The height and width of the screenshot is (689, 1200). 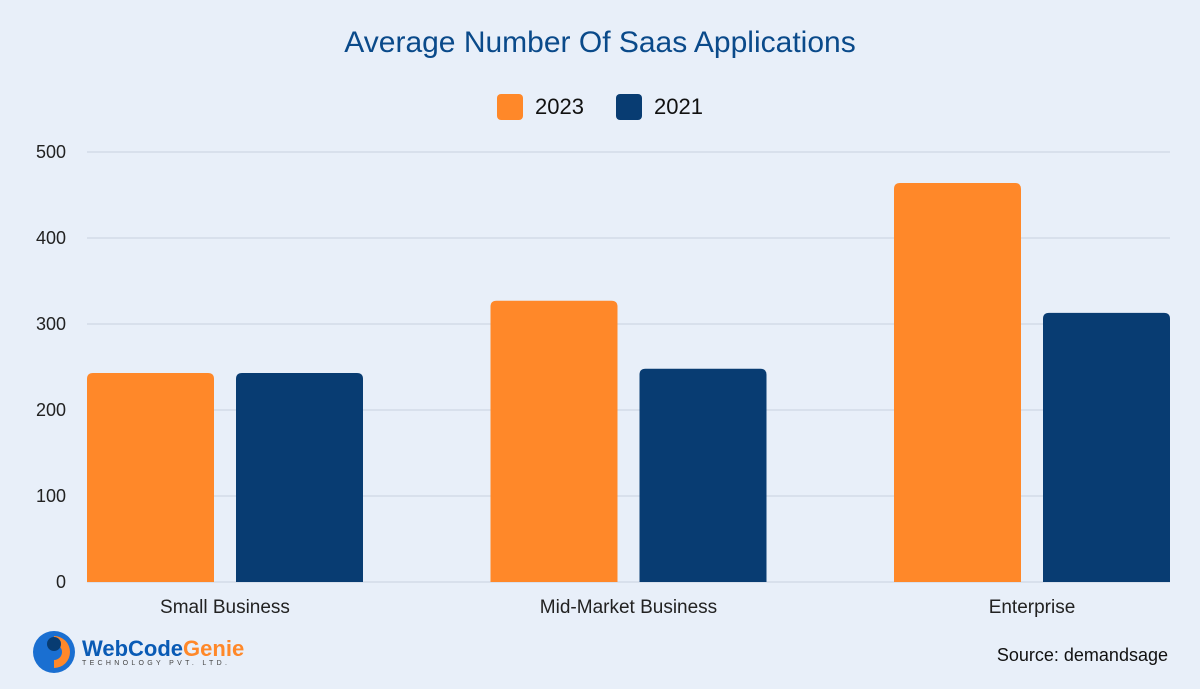 What do you see at coordinates (703, 475) in the screenshot?
I see `bar-2021-mid-market-business` at bounding box center [703, 475].